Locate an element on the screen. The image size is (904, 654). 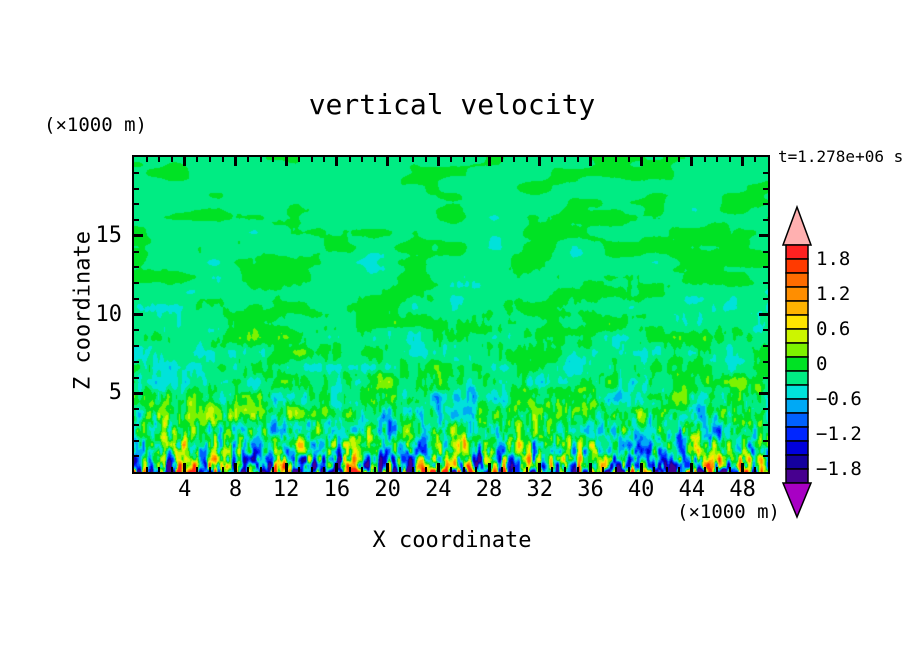
x-tick-label: 20 is located at coordinates (387, 489).